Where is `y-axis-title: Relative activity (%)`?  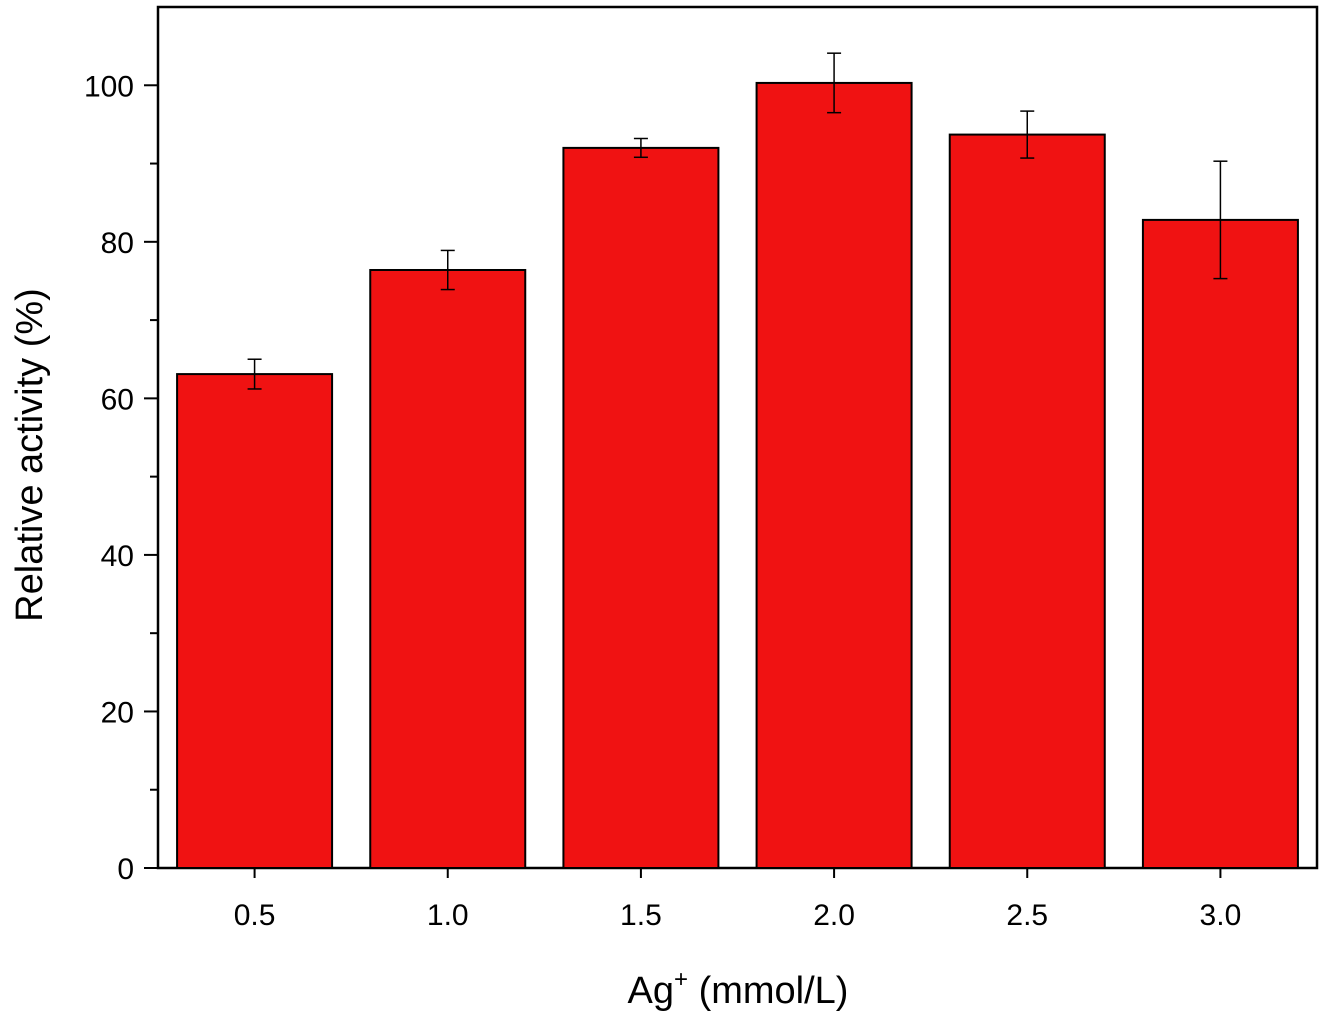 y-axis-title: Relative activity (%) is located at coordinates (30, 455).